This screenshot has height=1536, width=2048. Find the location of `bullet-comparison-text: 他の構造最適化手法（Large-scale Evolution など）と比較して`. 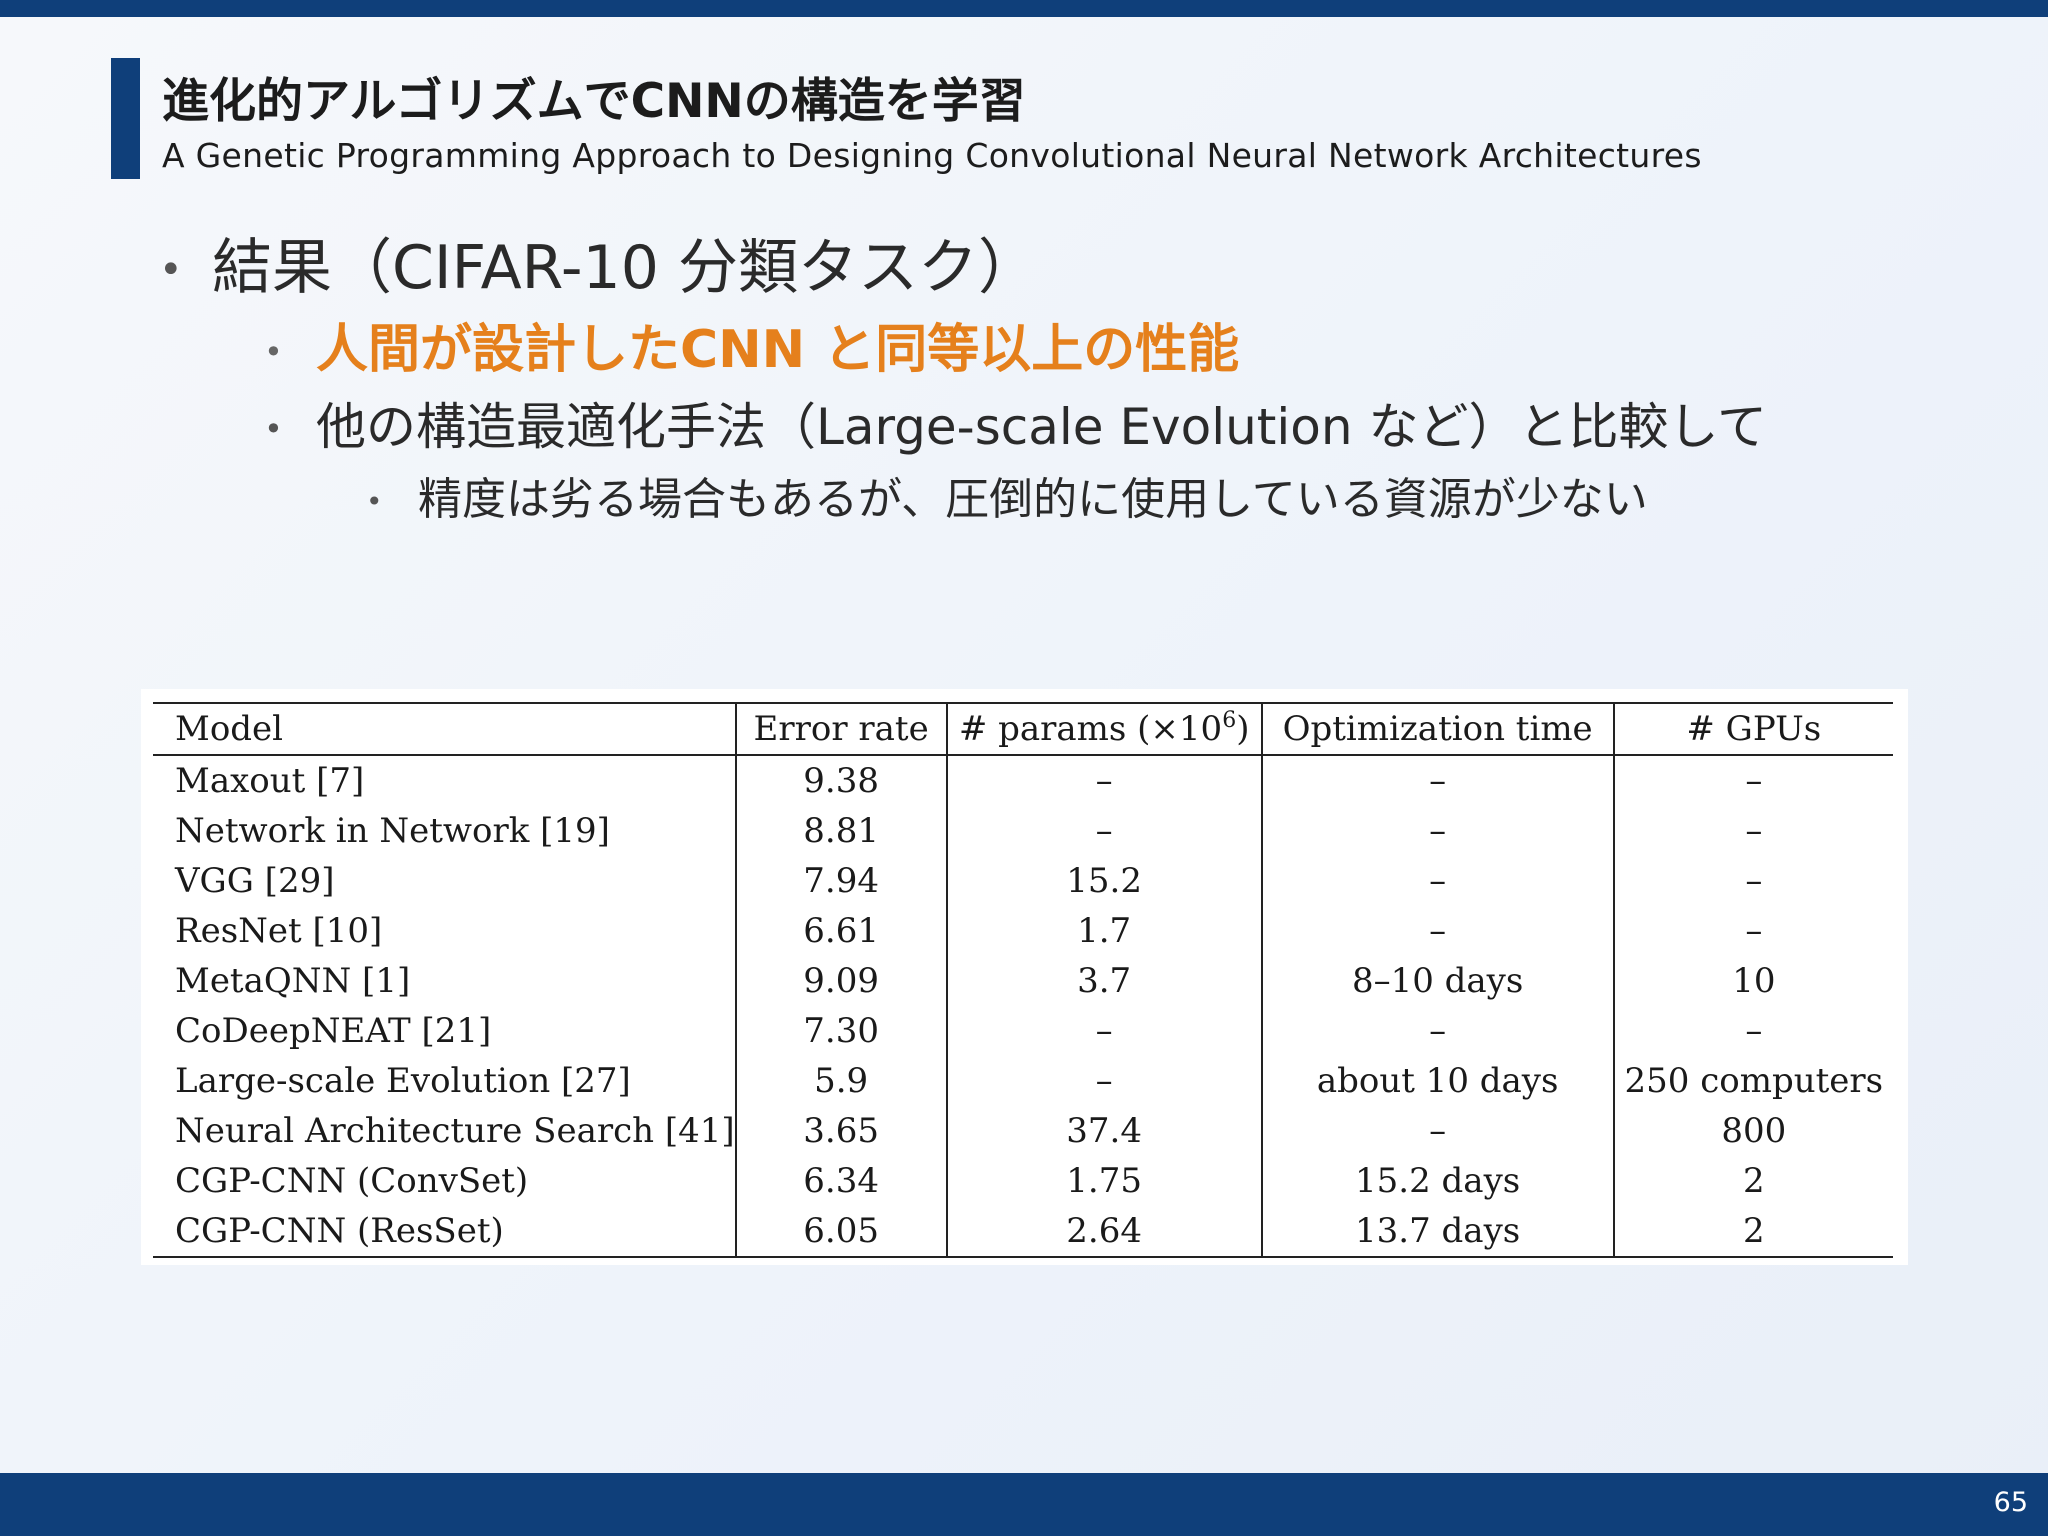

bullet-comparison-text: 他の構造最適化手法（Large-scale Evolution など）と比較して is located at coordinates (1041, 427).